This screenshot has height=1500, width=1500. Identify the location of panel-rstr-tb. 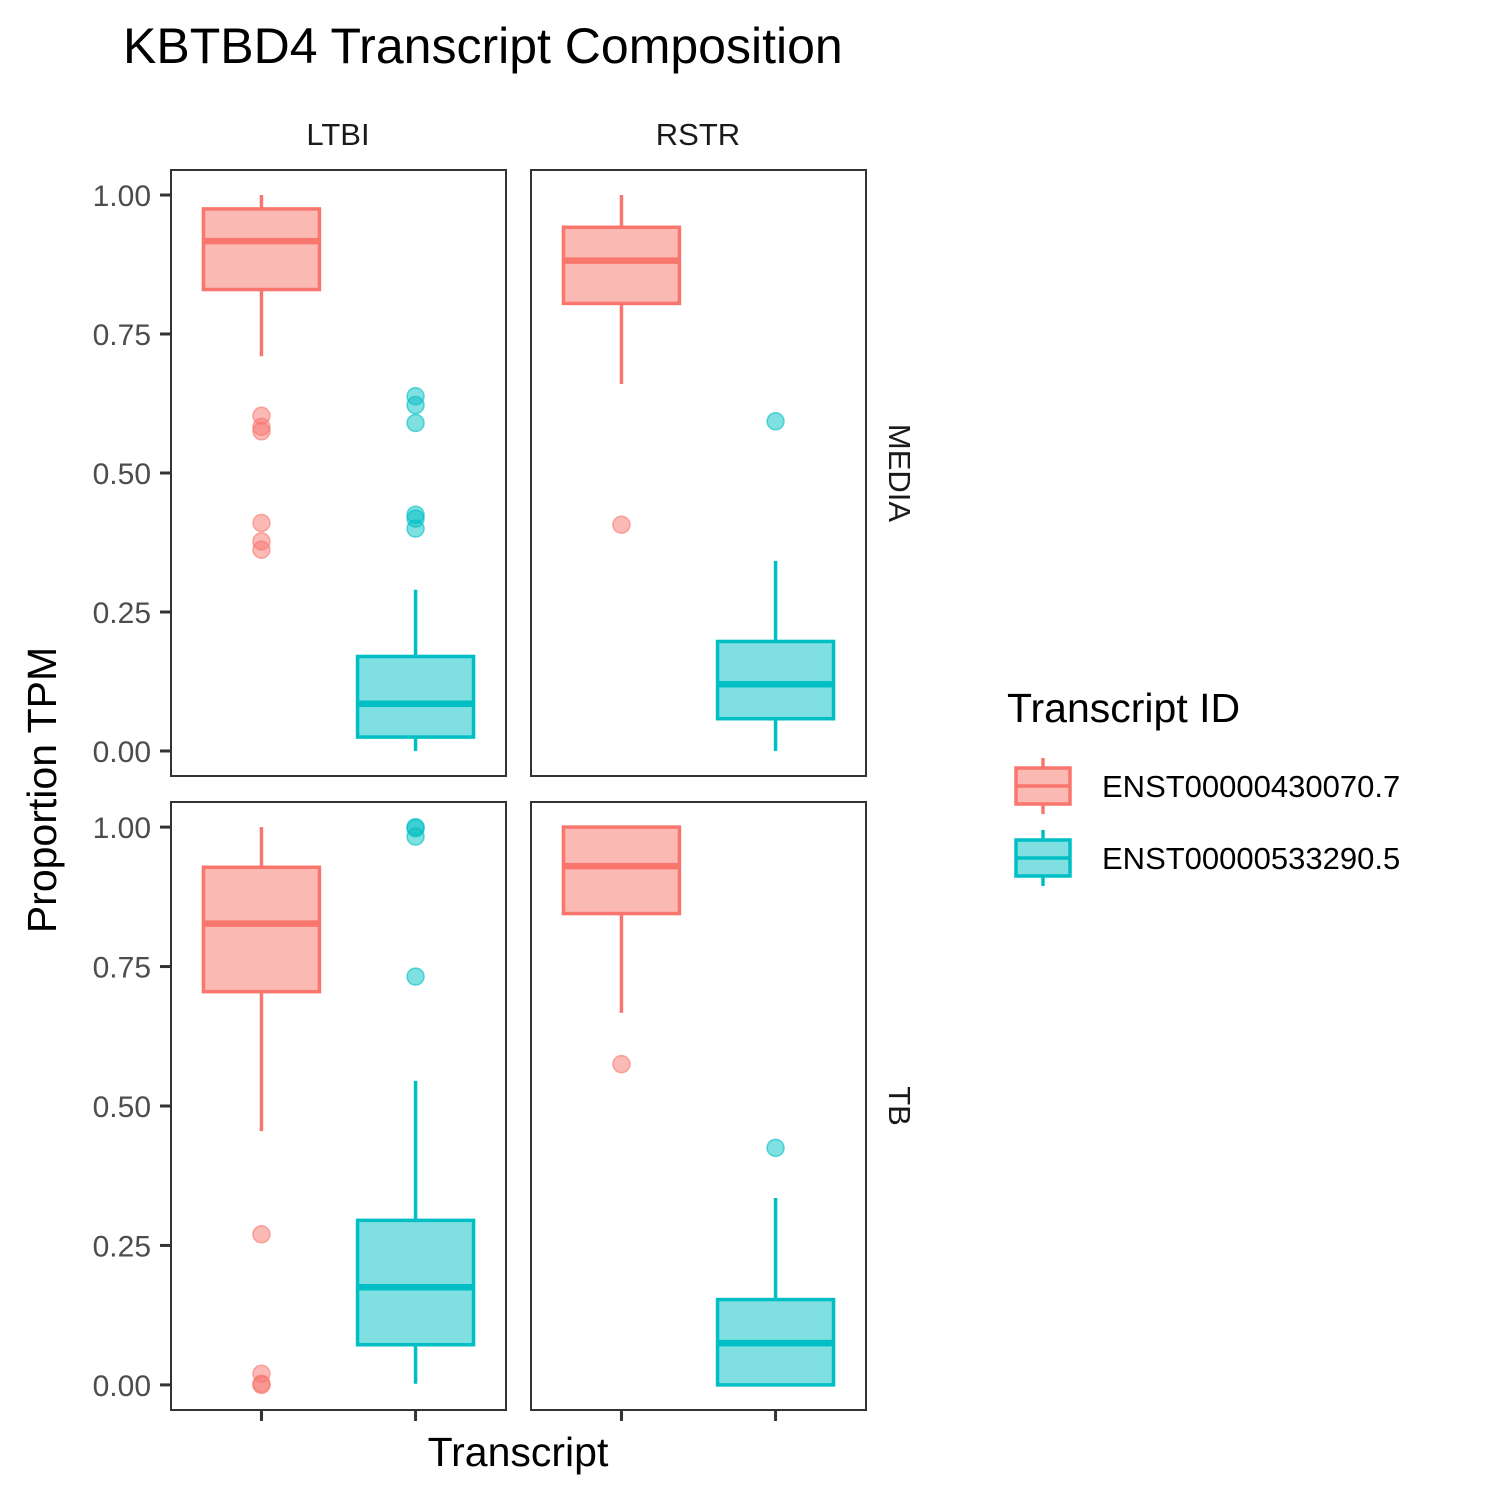
(698, 1106).